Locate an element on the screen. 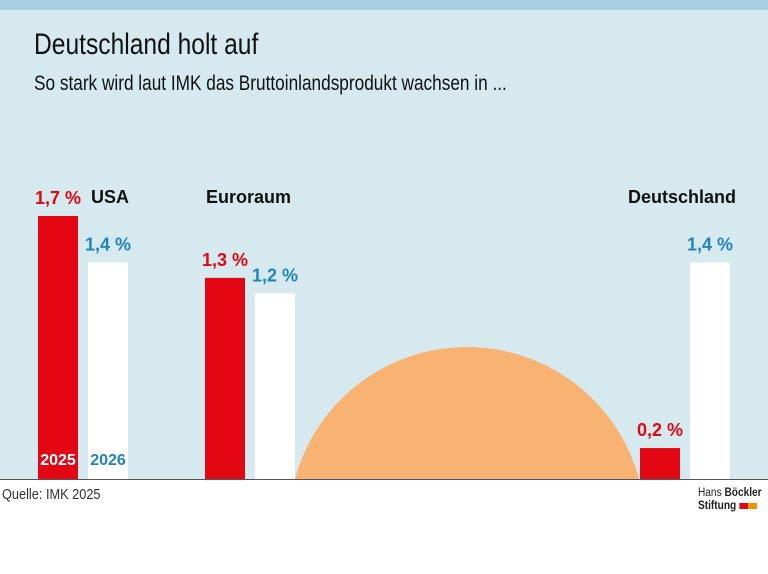 The width and height of the screenshot is (768, 574). sun-shape is located at coordinates (467, 412).